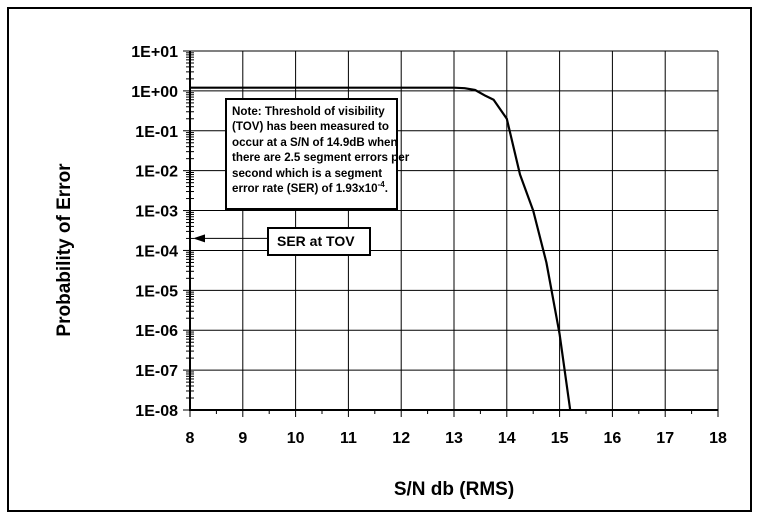 This screenshot has height=523, width=763. I want to click on y-tick-label: 1E-02, so click(156, 172).